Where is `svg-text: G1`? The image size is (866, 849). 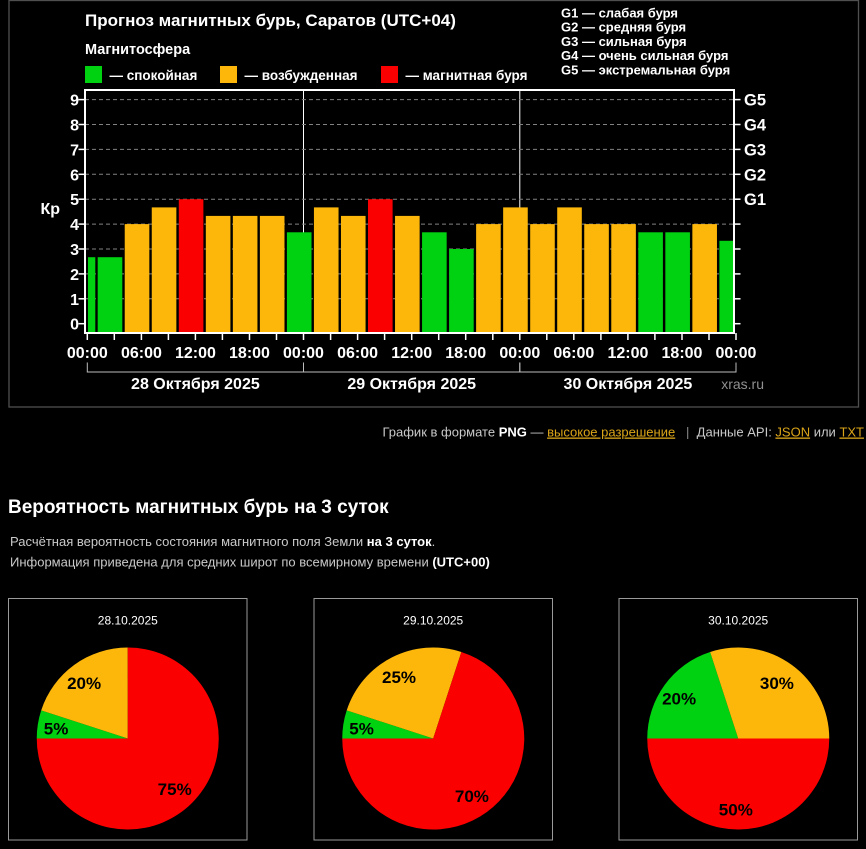 svg-text: G1 is located at coordinates (755, 200).